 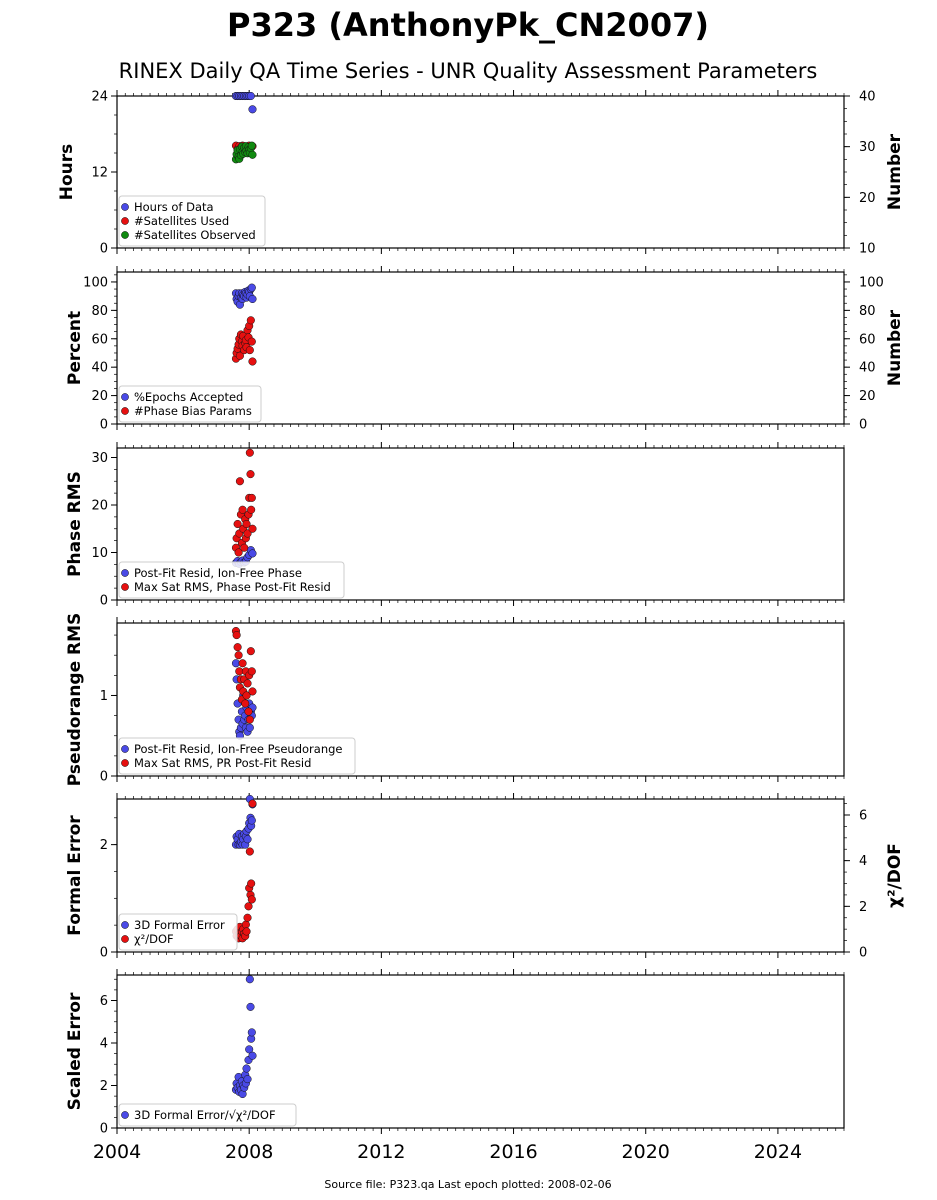 What do you see at coordinates (867, 147) in the screenshot?
I see `y2-tick-label: 30` at bounding box center [867, 147].